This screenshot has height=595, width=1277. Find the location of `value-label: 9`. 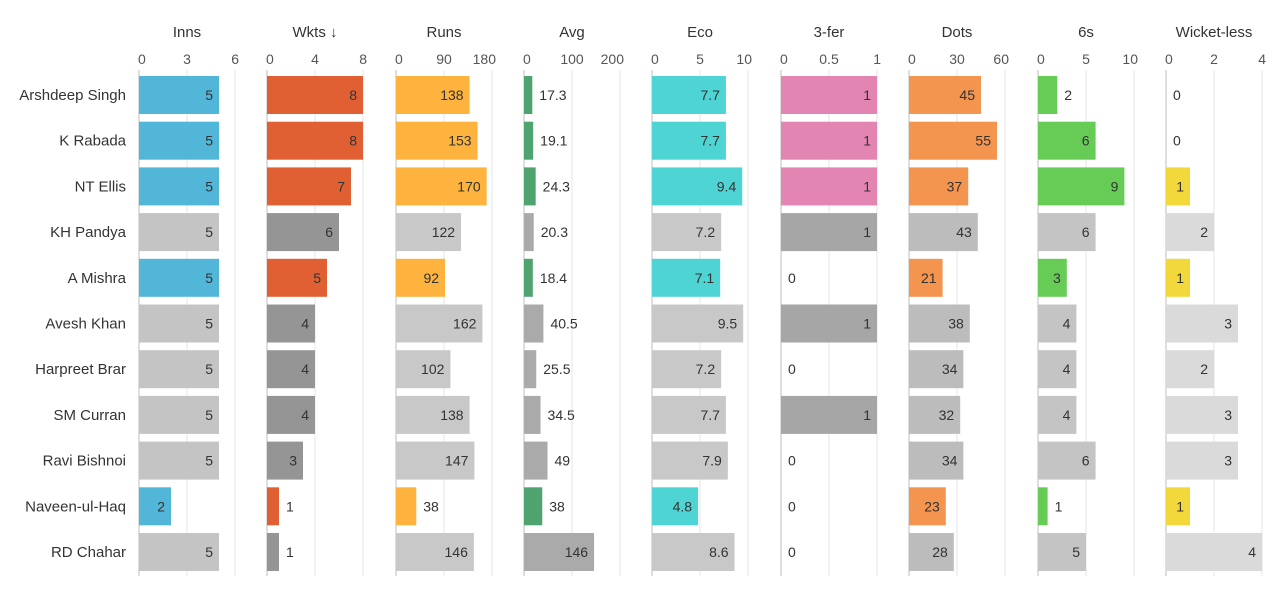

value-label: 9 is located at coordinates (1115, 186).